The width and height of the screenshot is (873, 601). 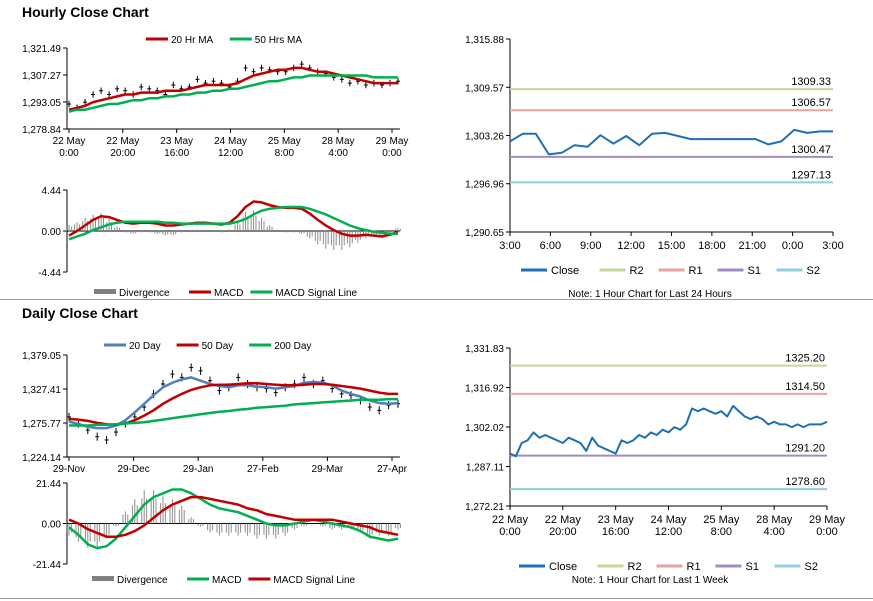 What do you see at coordinates (696, 271) in the screenshot?
I see `hourly-detail-legend-label: R1` at bounding box center [696, 271].